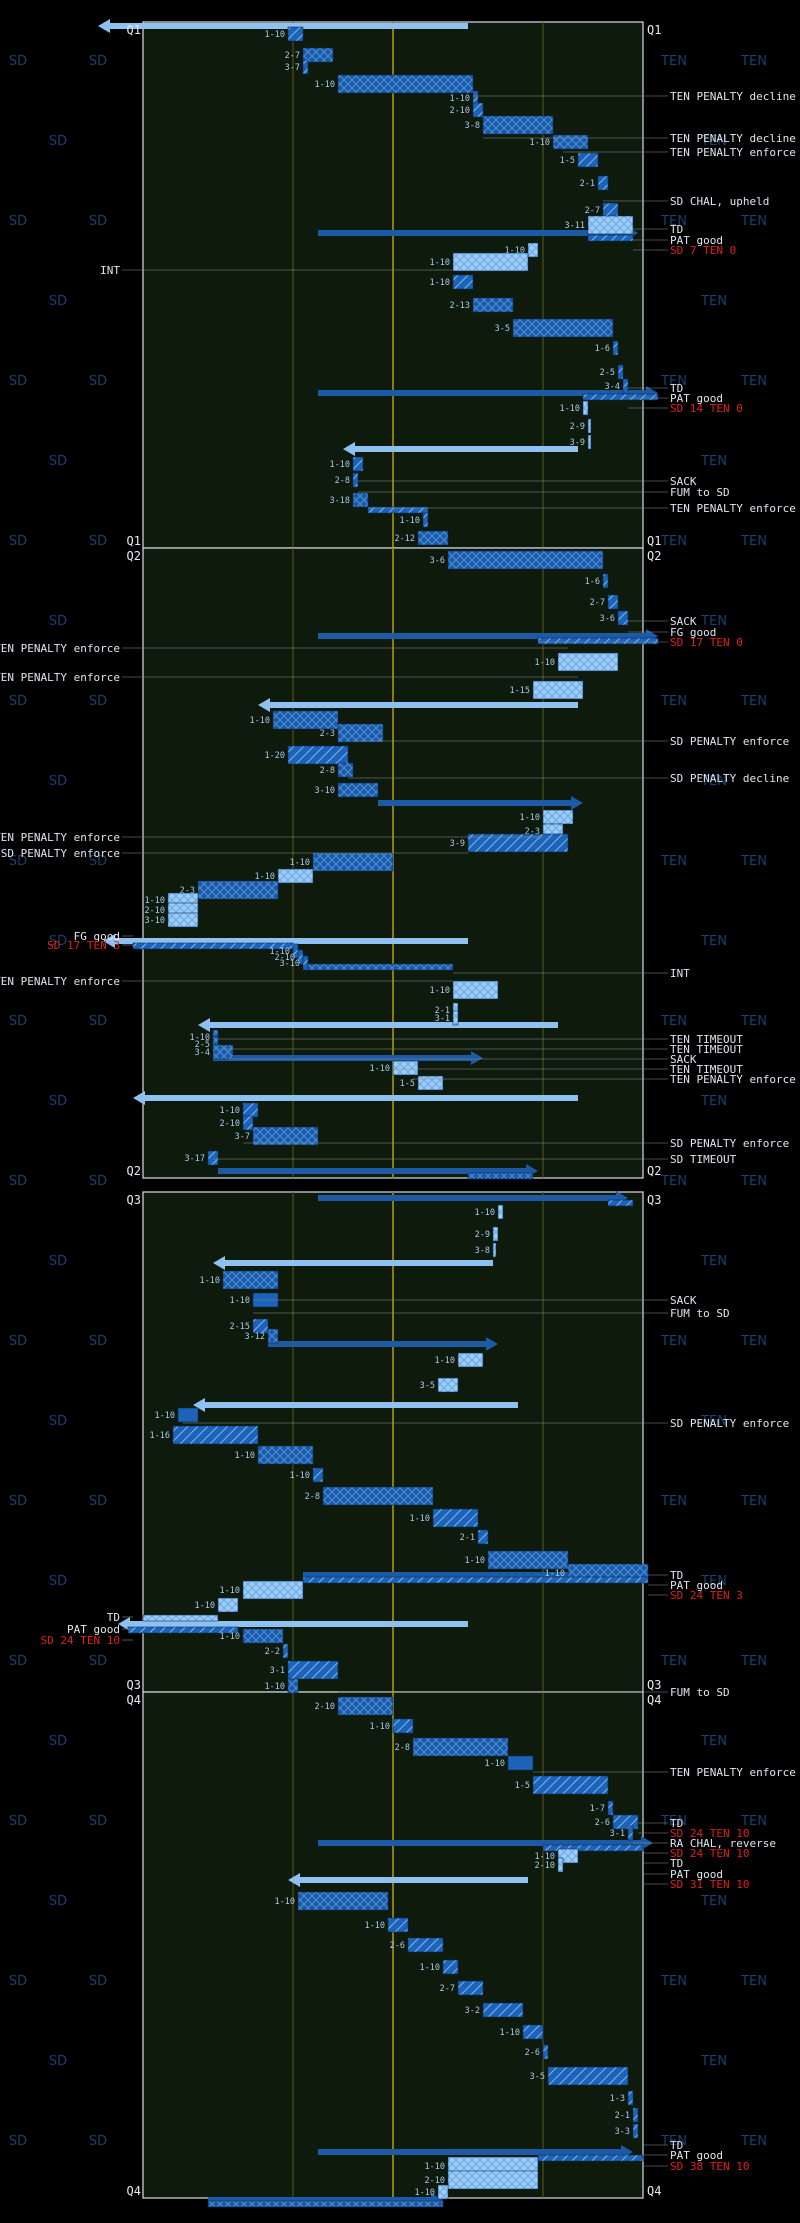  I want to click on down-distance-label: 1-3, so click(617, 2099).